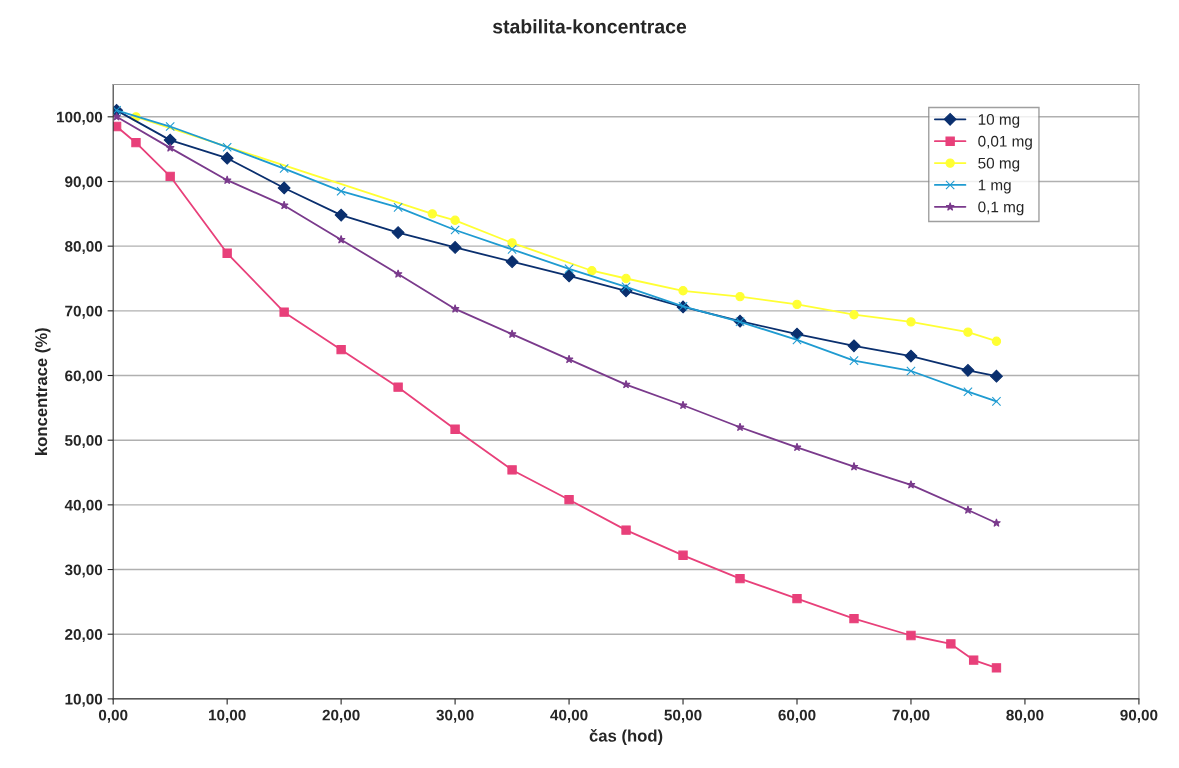 Image resolution: width=1179 pixels, height=768 pixels. Describe the element at coordinates (589, 26) in the screenshot. I see `chart-title: stabilita-koncentrace` at that location.